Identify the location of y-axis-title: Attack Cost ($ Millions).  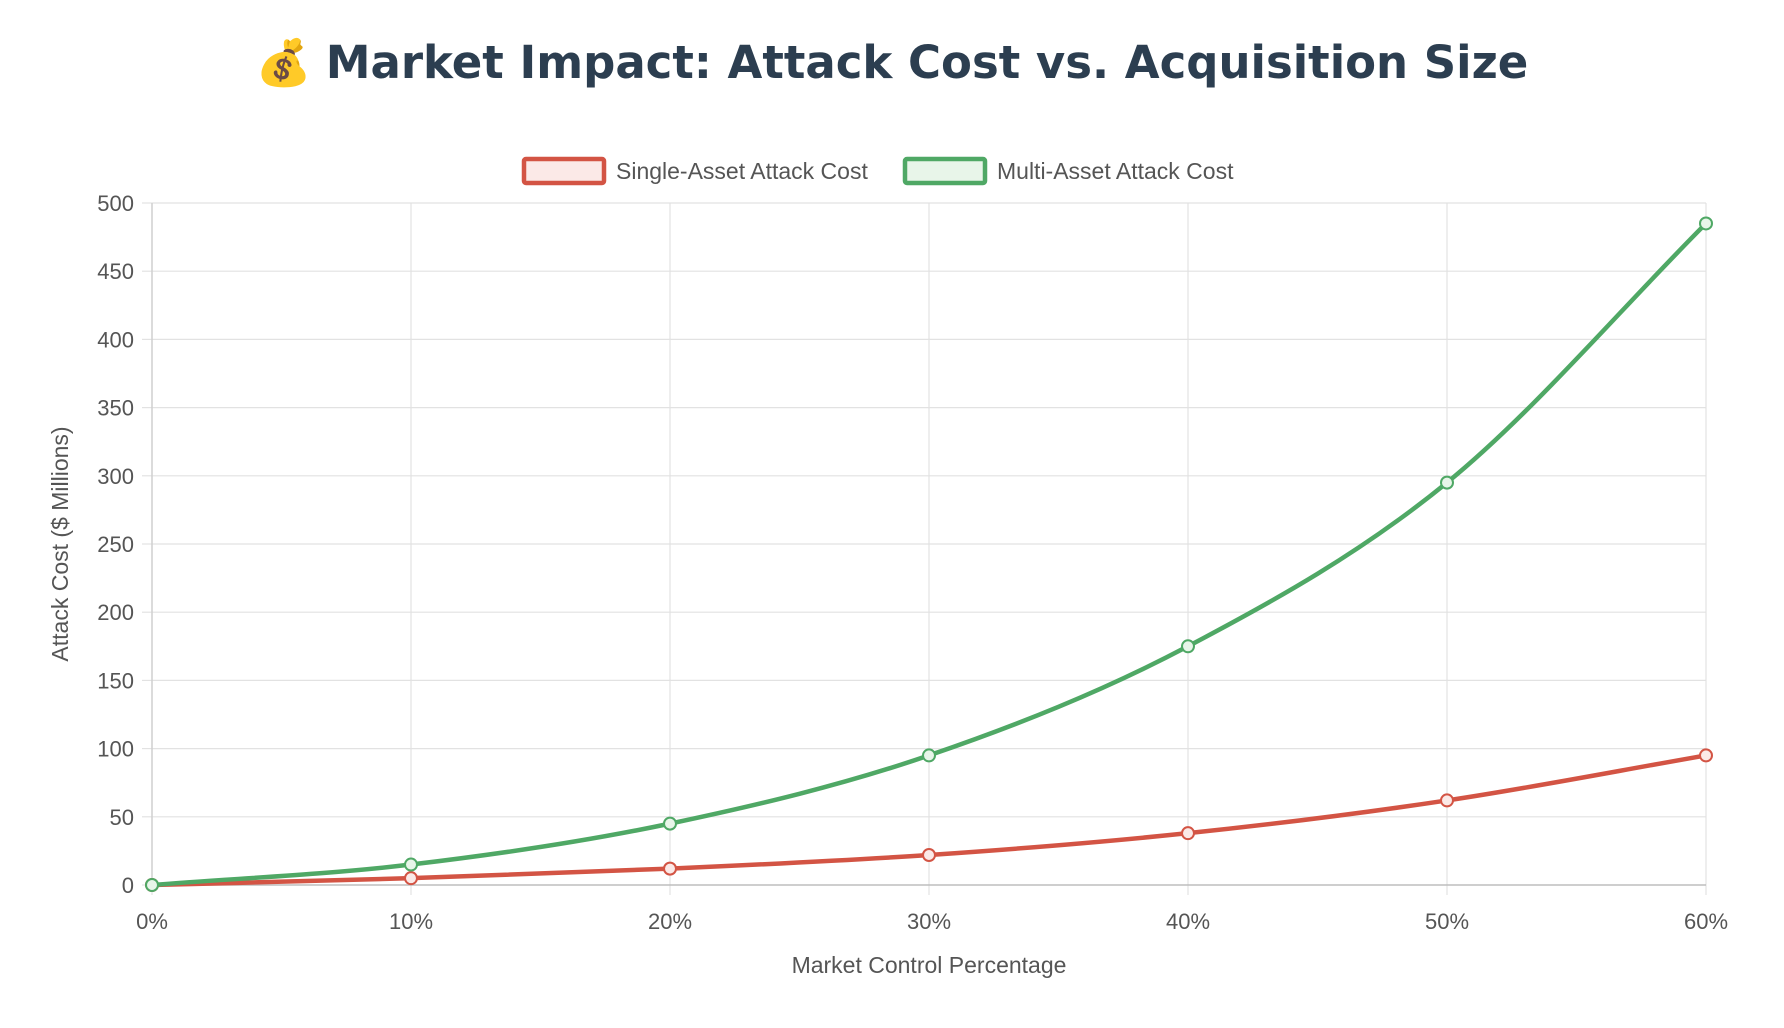
(60, 543).